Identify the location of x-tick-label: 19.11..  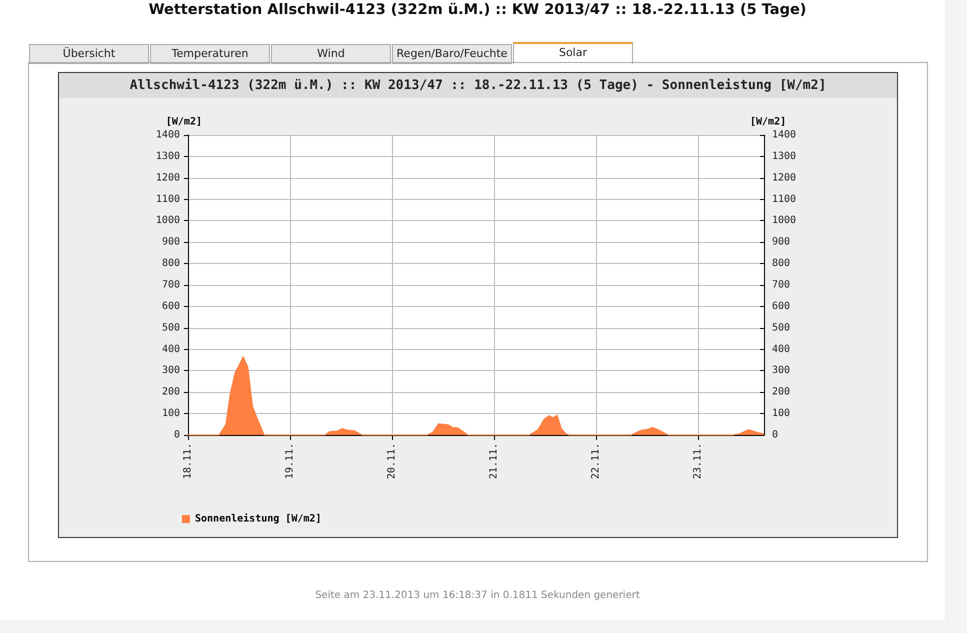
(290, 461).